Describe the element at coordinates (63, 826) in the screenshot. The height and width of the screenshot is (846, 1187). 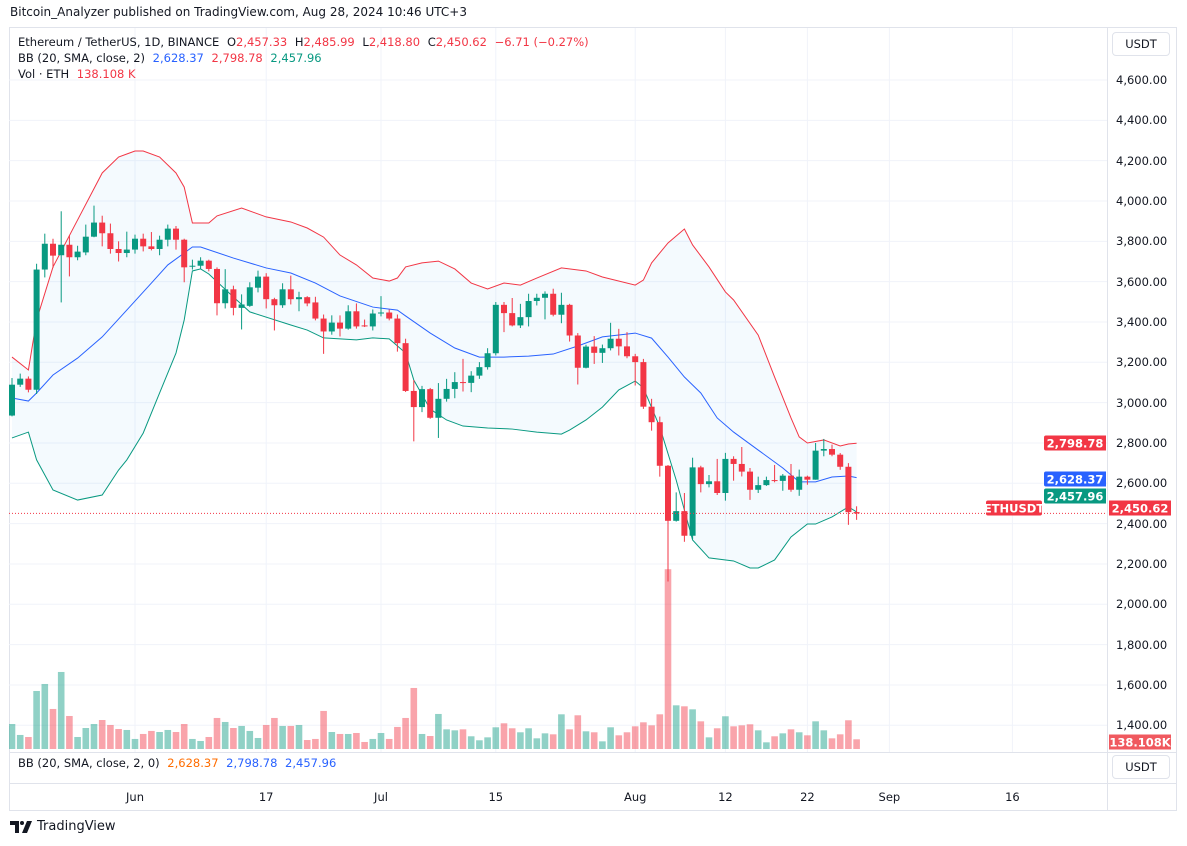
I see `tradingview-logo: TradingView` at that location.